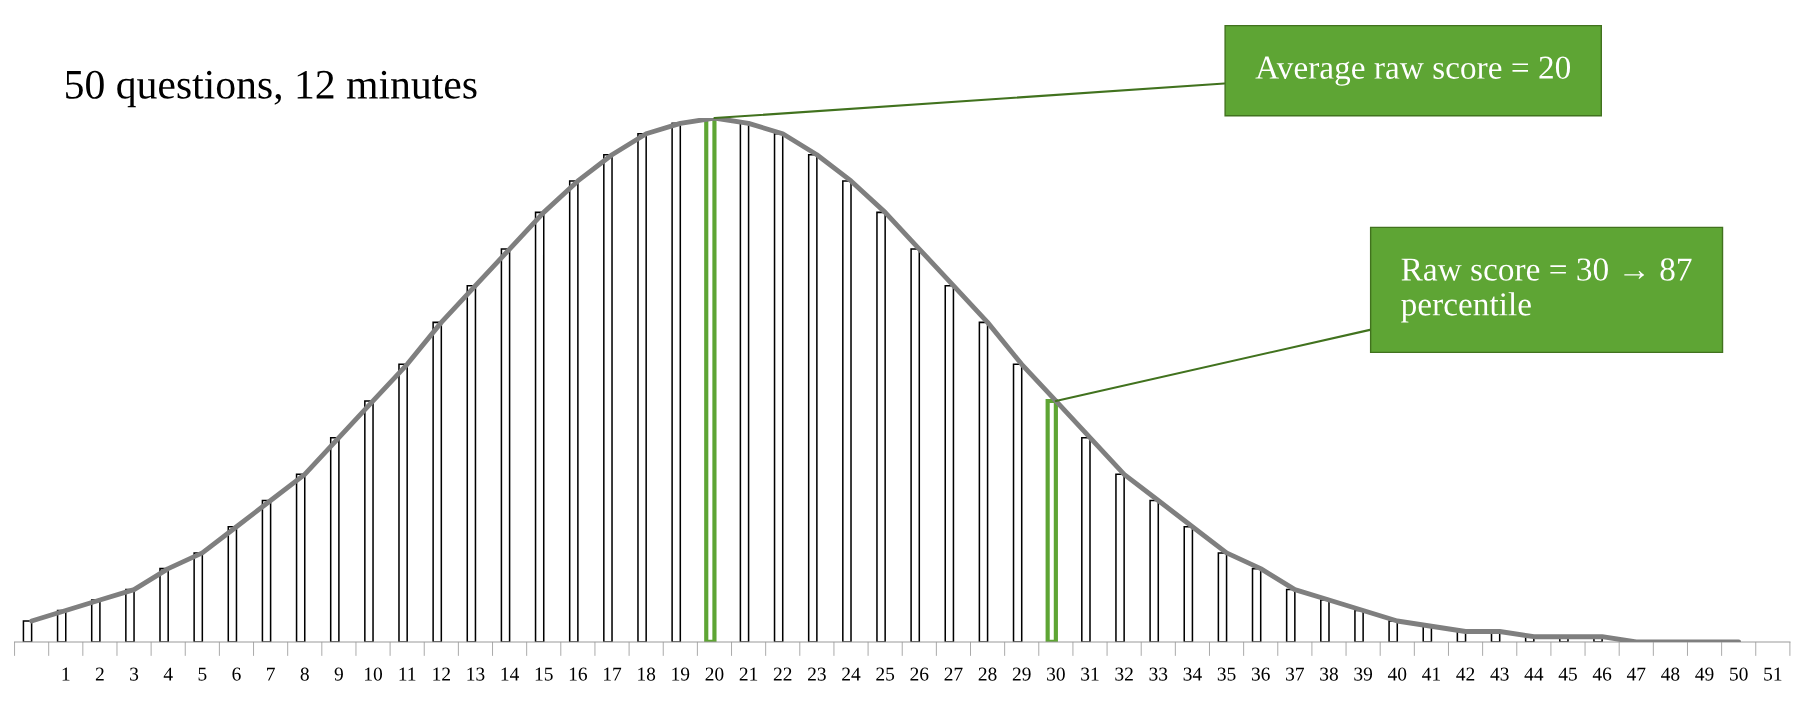 Image resolution: width=1819 pixels, height=707 pixels. Describe the element at coordinates (1413, 71) in the screenshot. I see `annotation: Average raw score = 20` at that location.